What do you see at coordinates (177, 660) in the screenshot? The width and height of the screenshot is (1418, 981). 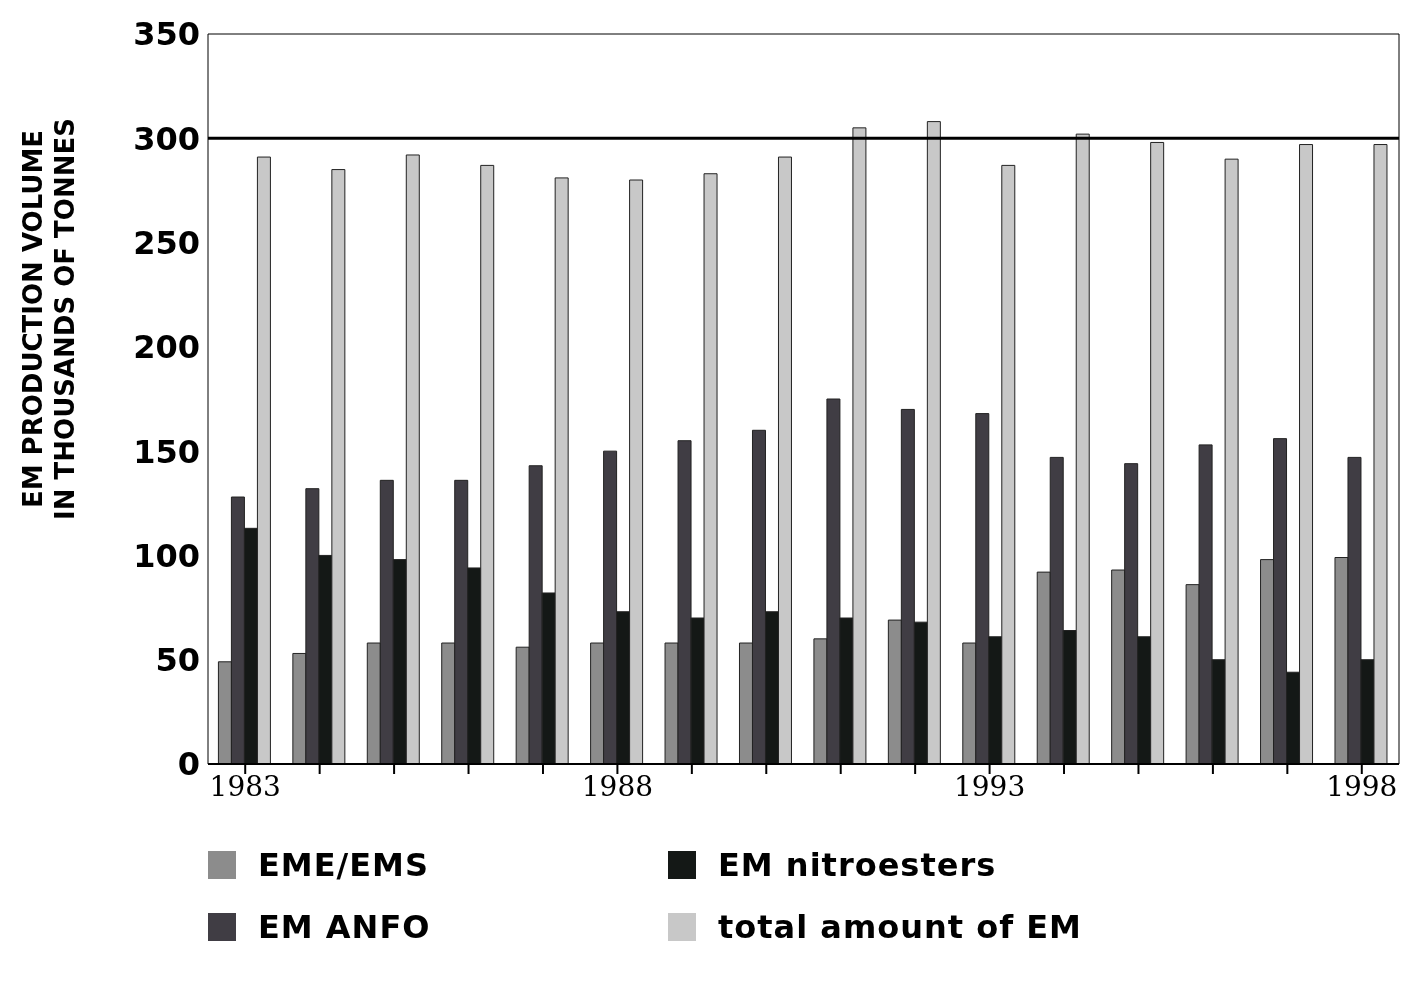 I see `y-tick-label: 50` at bounding box center [177, 660].